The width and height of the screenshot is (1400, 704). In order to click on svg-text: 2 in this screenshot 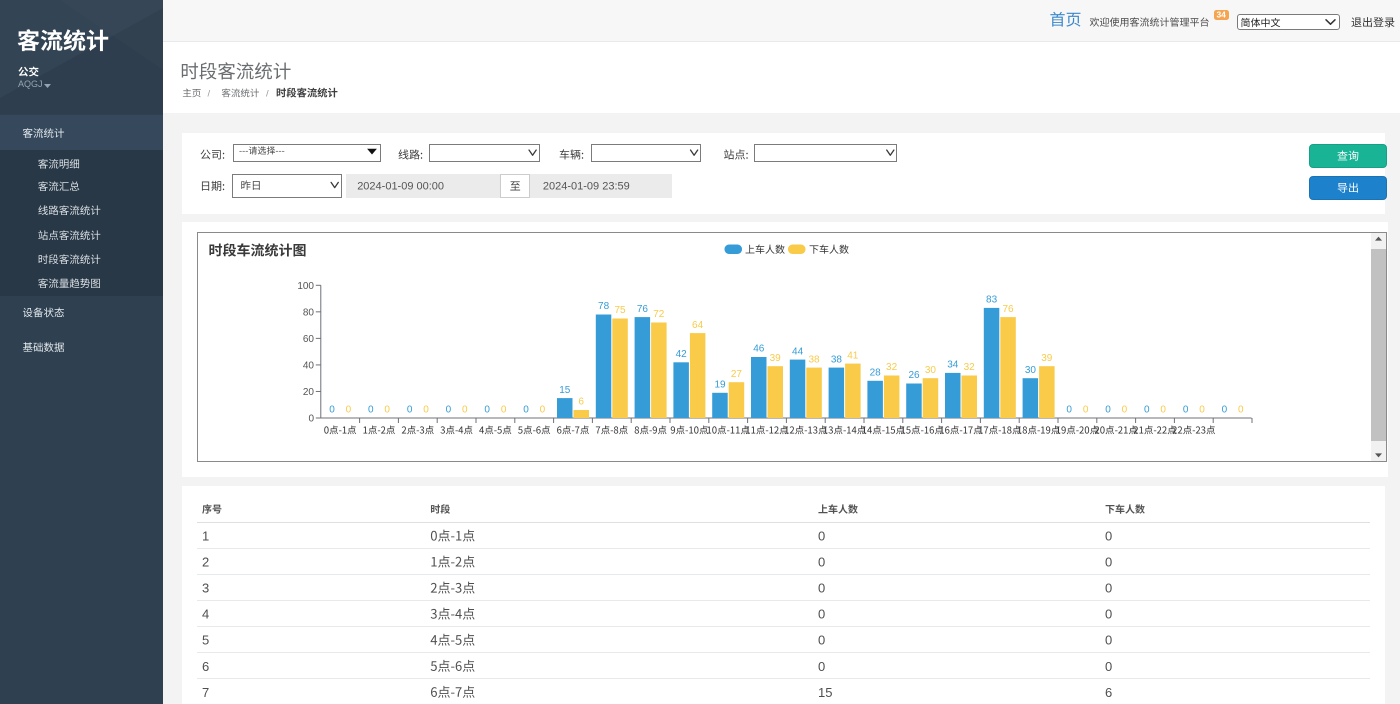, I will do `click(205, 562)`.